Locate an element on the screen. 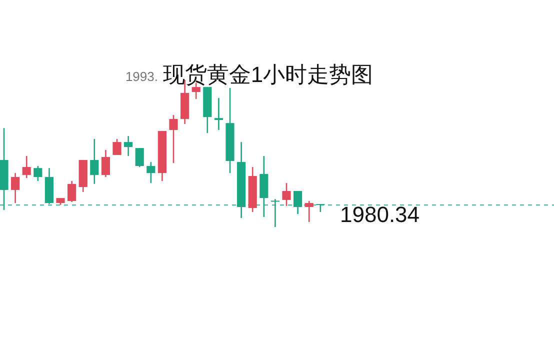  chart-title: 现货黄金1小时走势图 is located at coordinates (268, 74).